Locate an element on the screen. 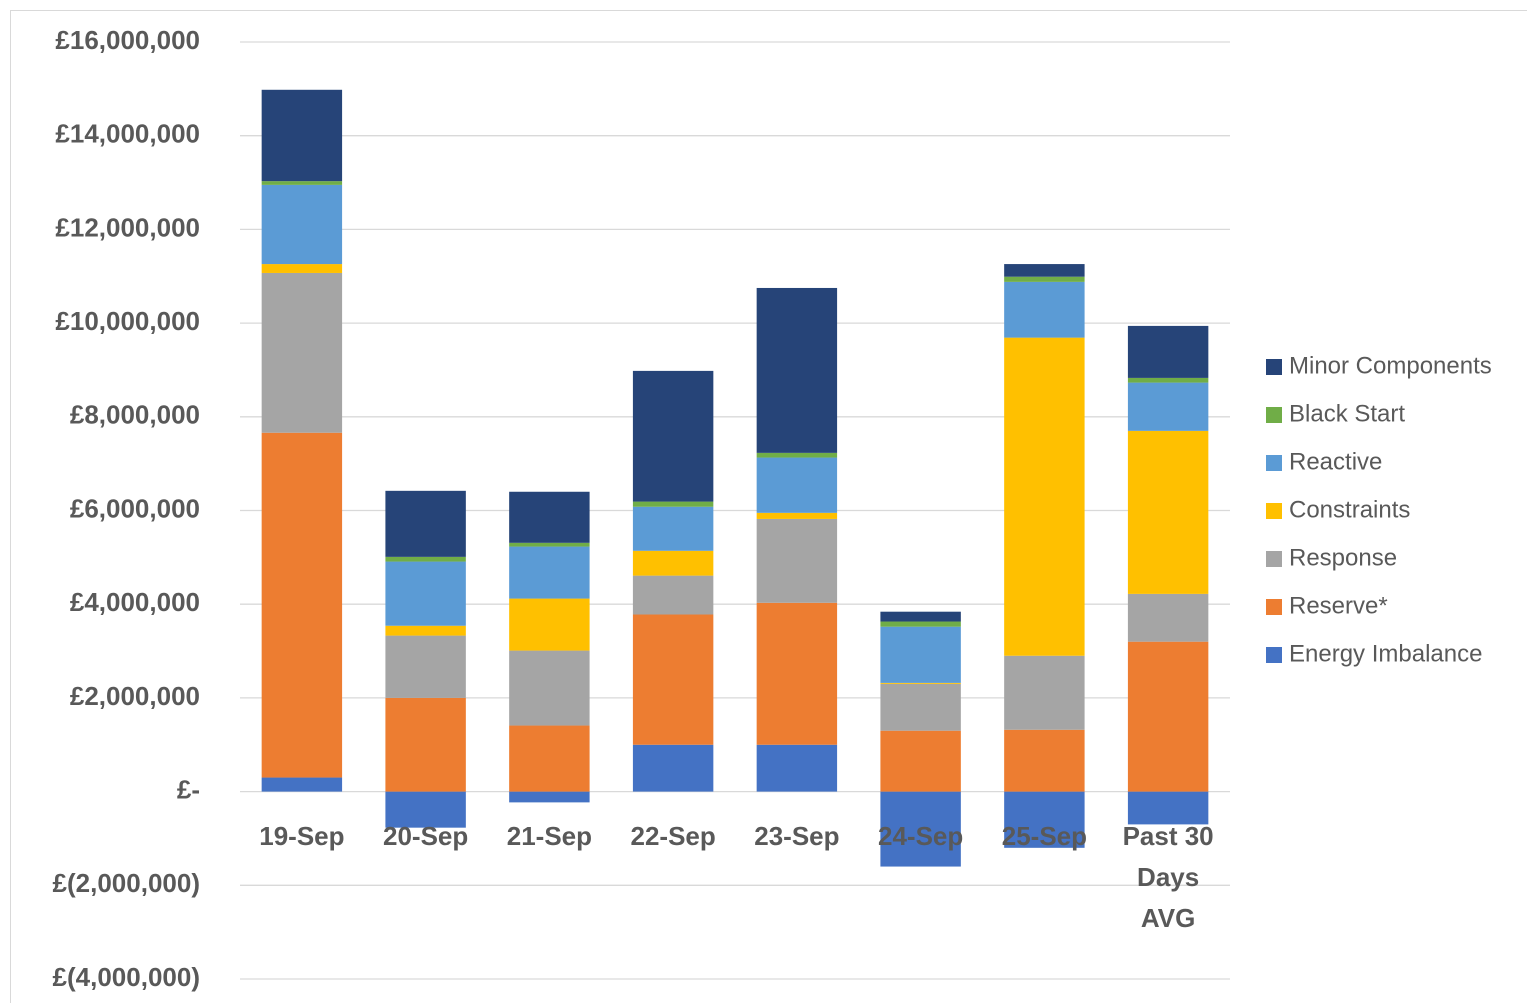  y-tick-label: £(2,000,000) is located at coordinates (126, 883).